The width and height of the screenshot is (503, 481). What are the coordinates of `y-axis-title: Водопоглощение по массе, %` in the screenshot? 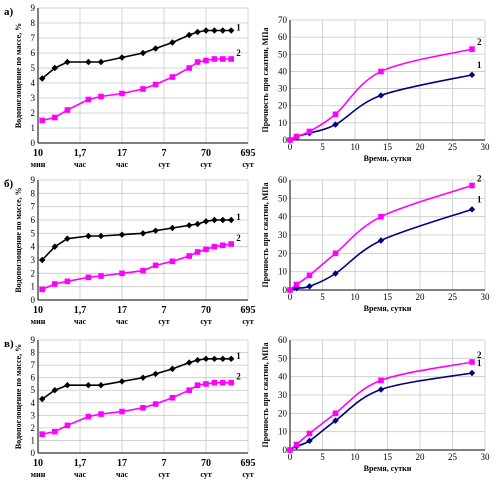 It's located at (18, 396).